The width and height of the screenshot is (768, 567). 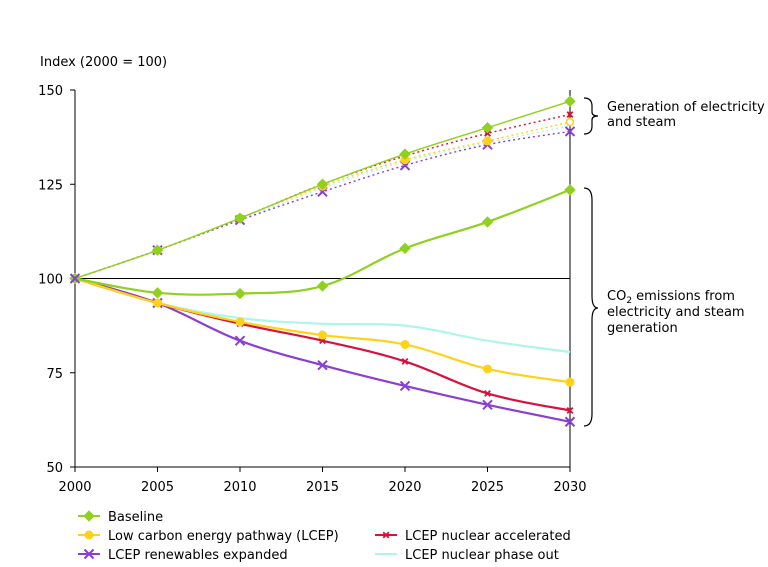 I want to click on generation-bracket, so click(x=591, y=116).